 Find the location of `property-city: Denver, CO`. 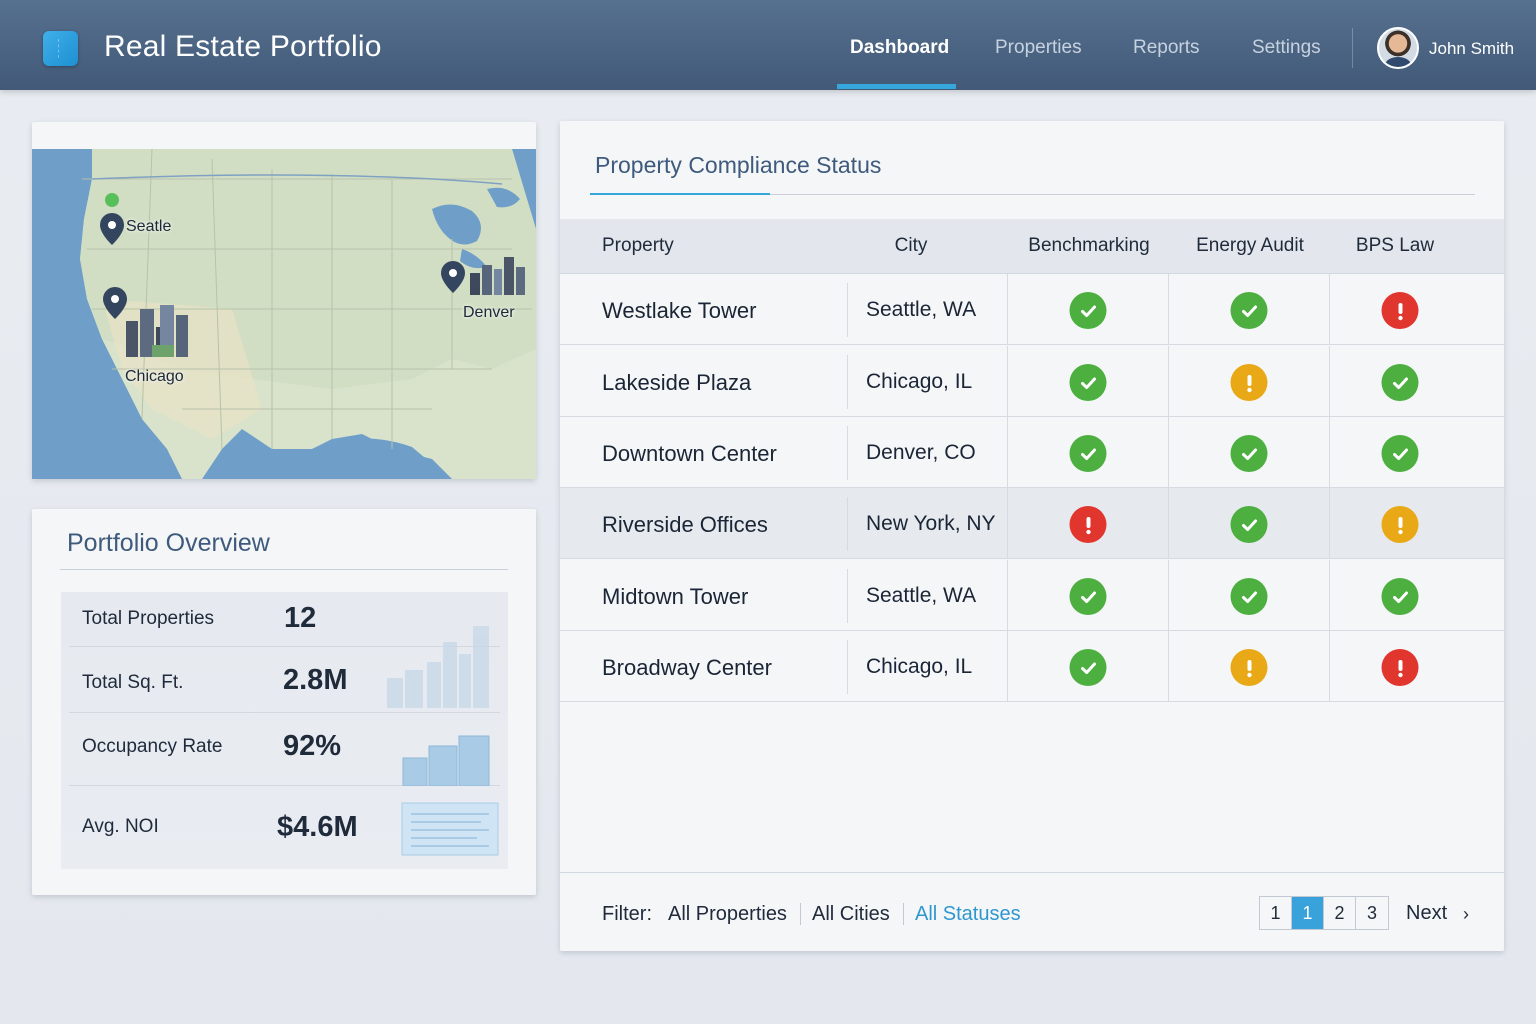

property-city: Denver, CO is located at coordinates (921, 452).